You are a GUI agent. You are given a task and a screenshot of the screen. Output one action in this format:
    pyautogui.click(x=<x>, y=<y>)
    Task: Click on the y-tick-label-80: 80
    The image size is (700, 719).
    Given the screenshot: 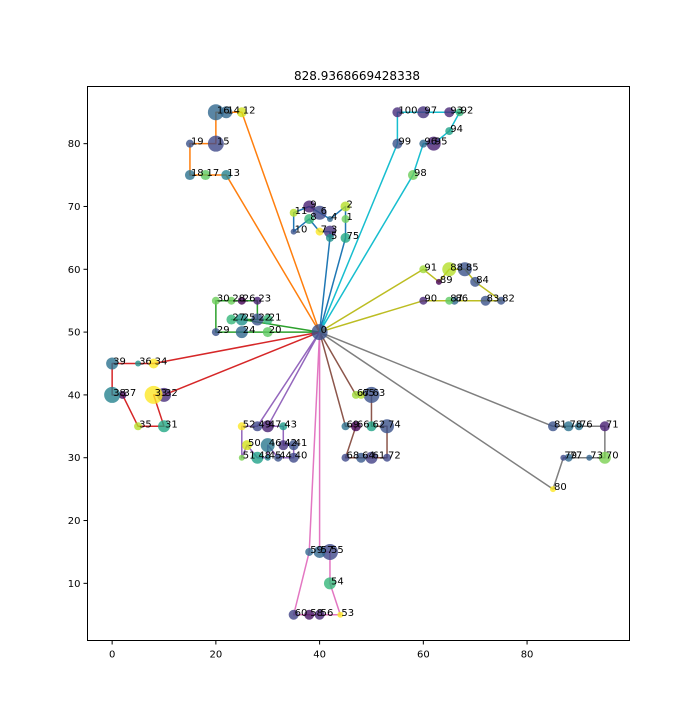 What is the action you would take?
    pyautogui.click(x=74, y=144)
    